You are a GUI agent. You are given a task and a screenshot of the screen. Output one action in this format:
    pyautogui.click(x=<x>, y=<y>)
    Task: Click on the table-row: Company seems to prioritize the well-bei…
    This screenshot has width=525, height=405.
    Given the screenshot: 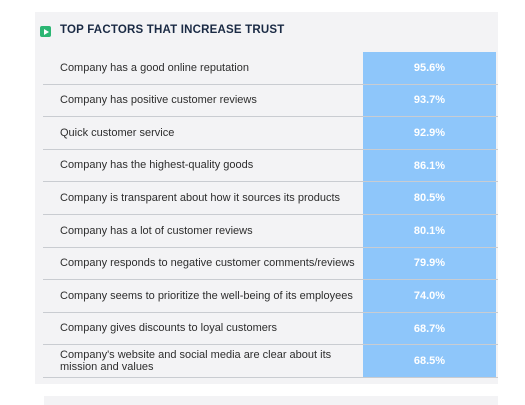 What is the action you would take?
    pyautogui.click(x=270, y=296)
    